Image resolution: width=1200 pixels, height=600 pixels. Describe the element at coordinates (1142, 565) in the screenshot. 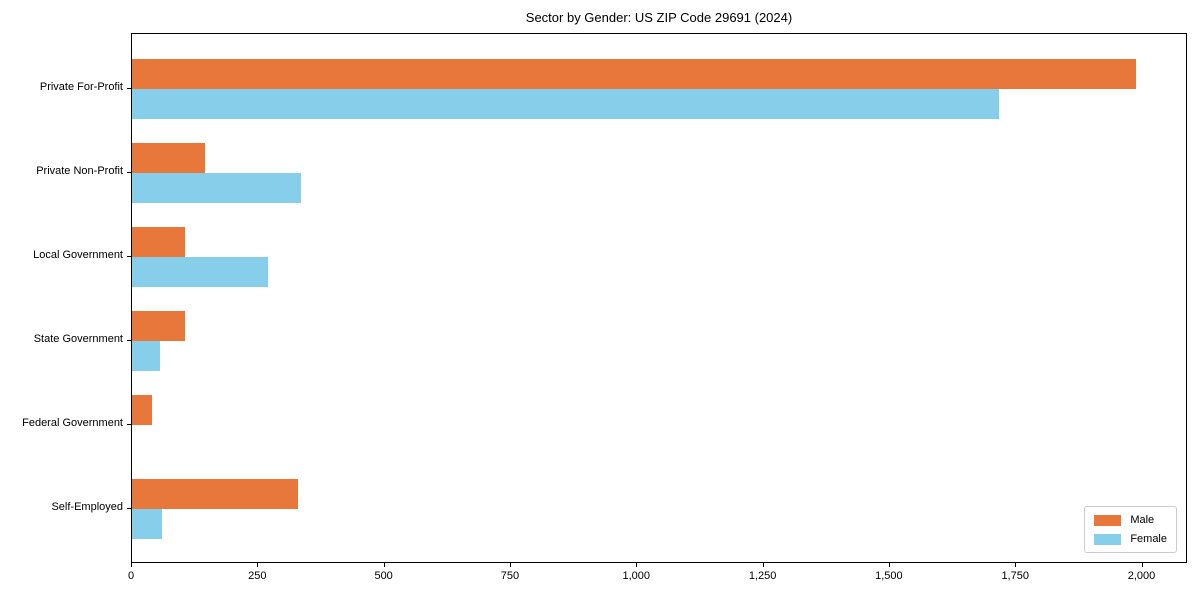

I see `x-tick-mark-2000` at that location.